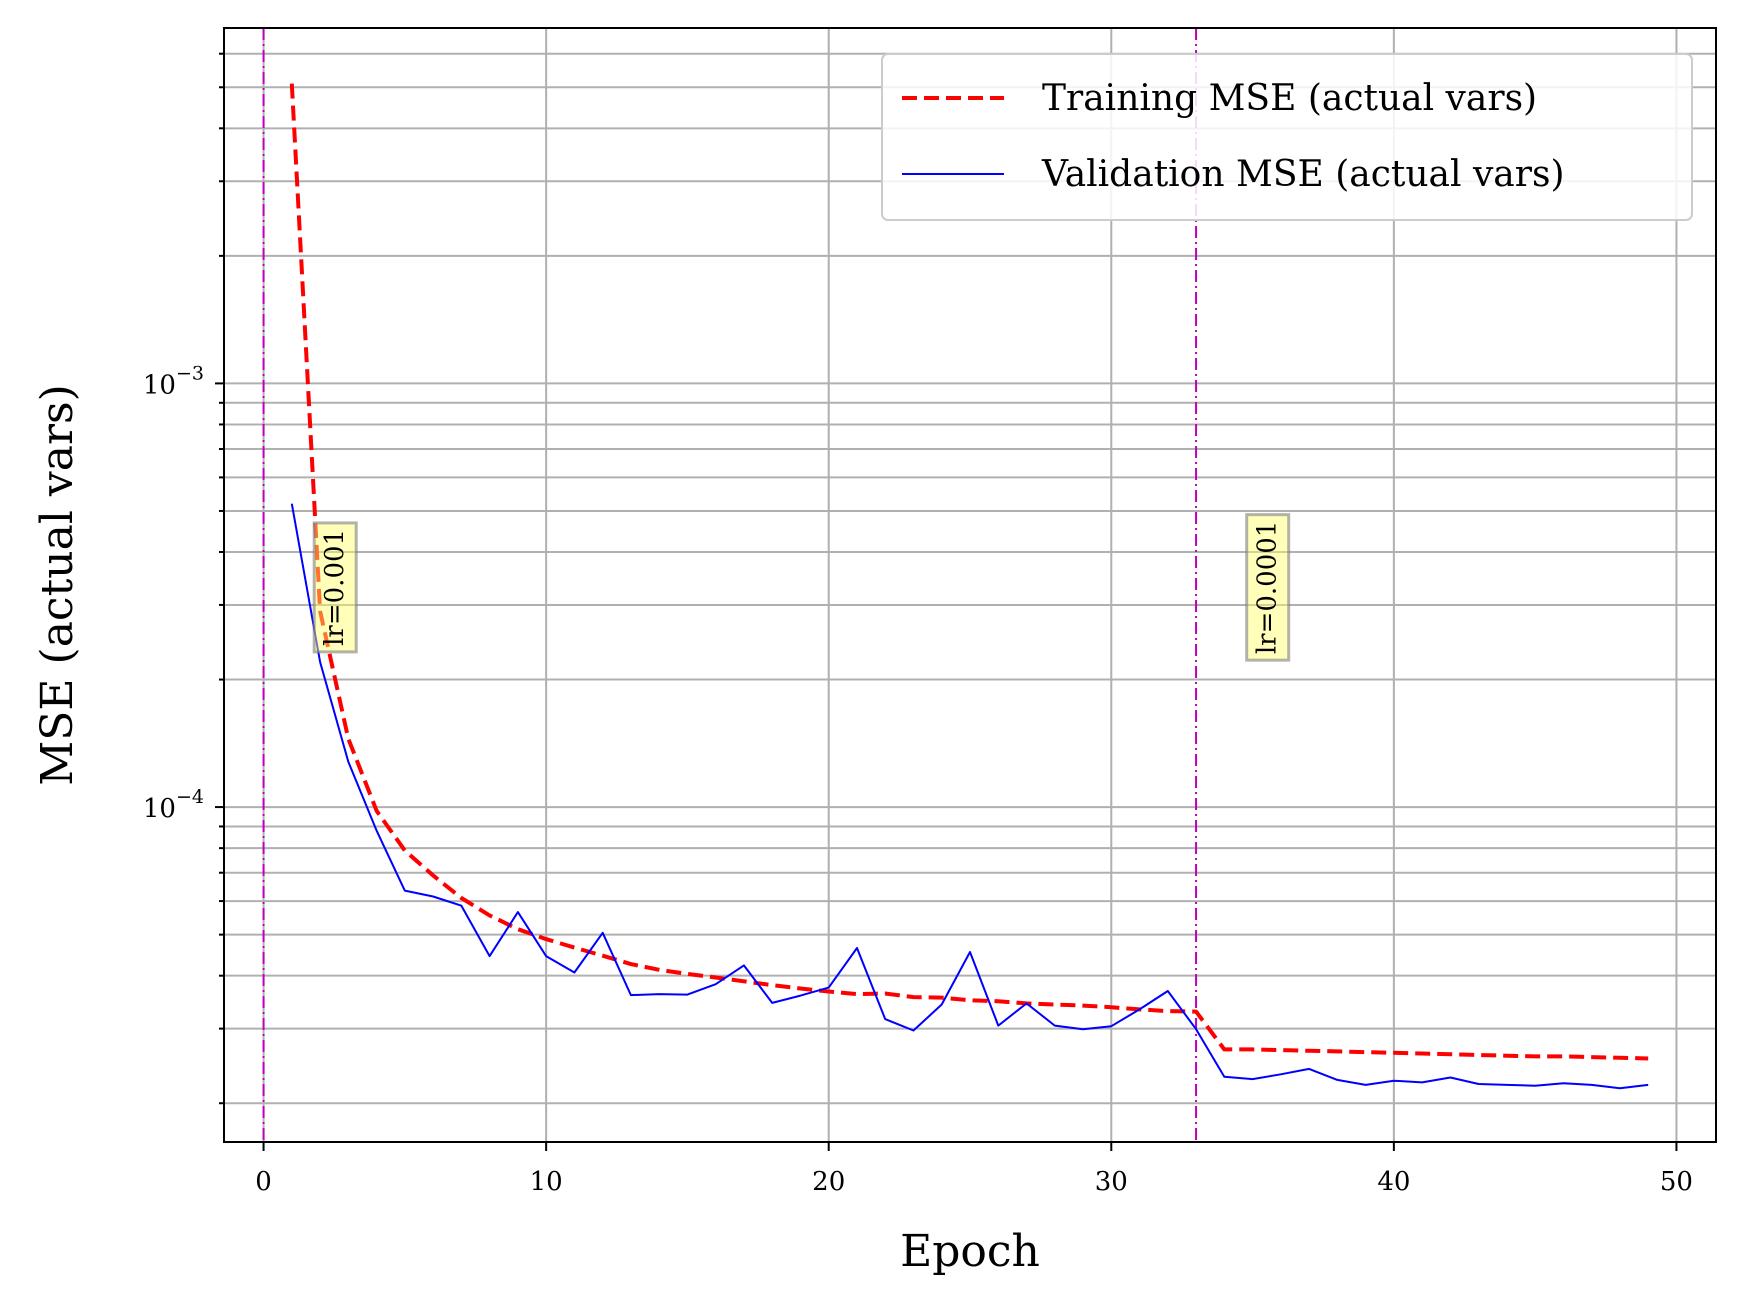 The height and width of the screenshot is (1306, 1740). What do you see at coordinates (546, 1182) in the screenshot?
I see `x-tick-label: 10` at bounding box center [546, 1182].